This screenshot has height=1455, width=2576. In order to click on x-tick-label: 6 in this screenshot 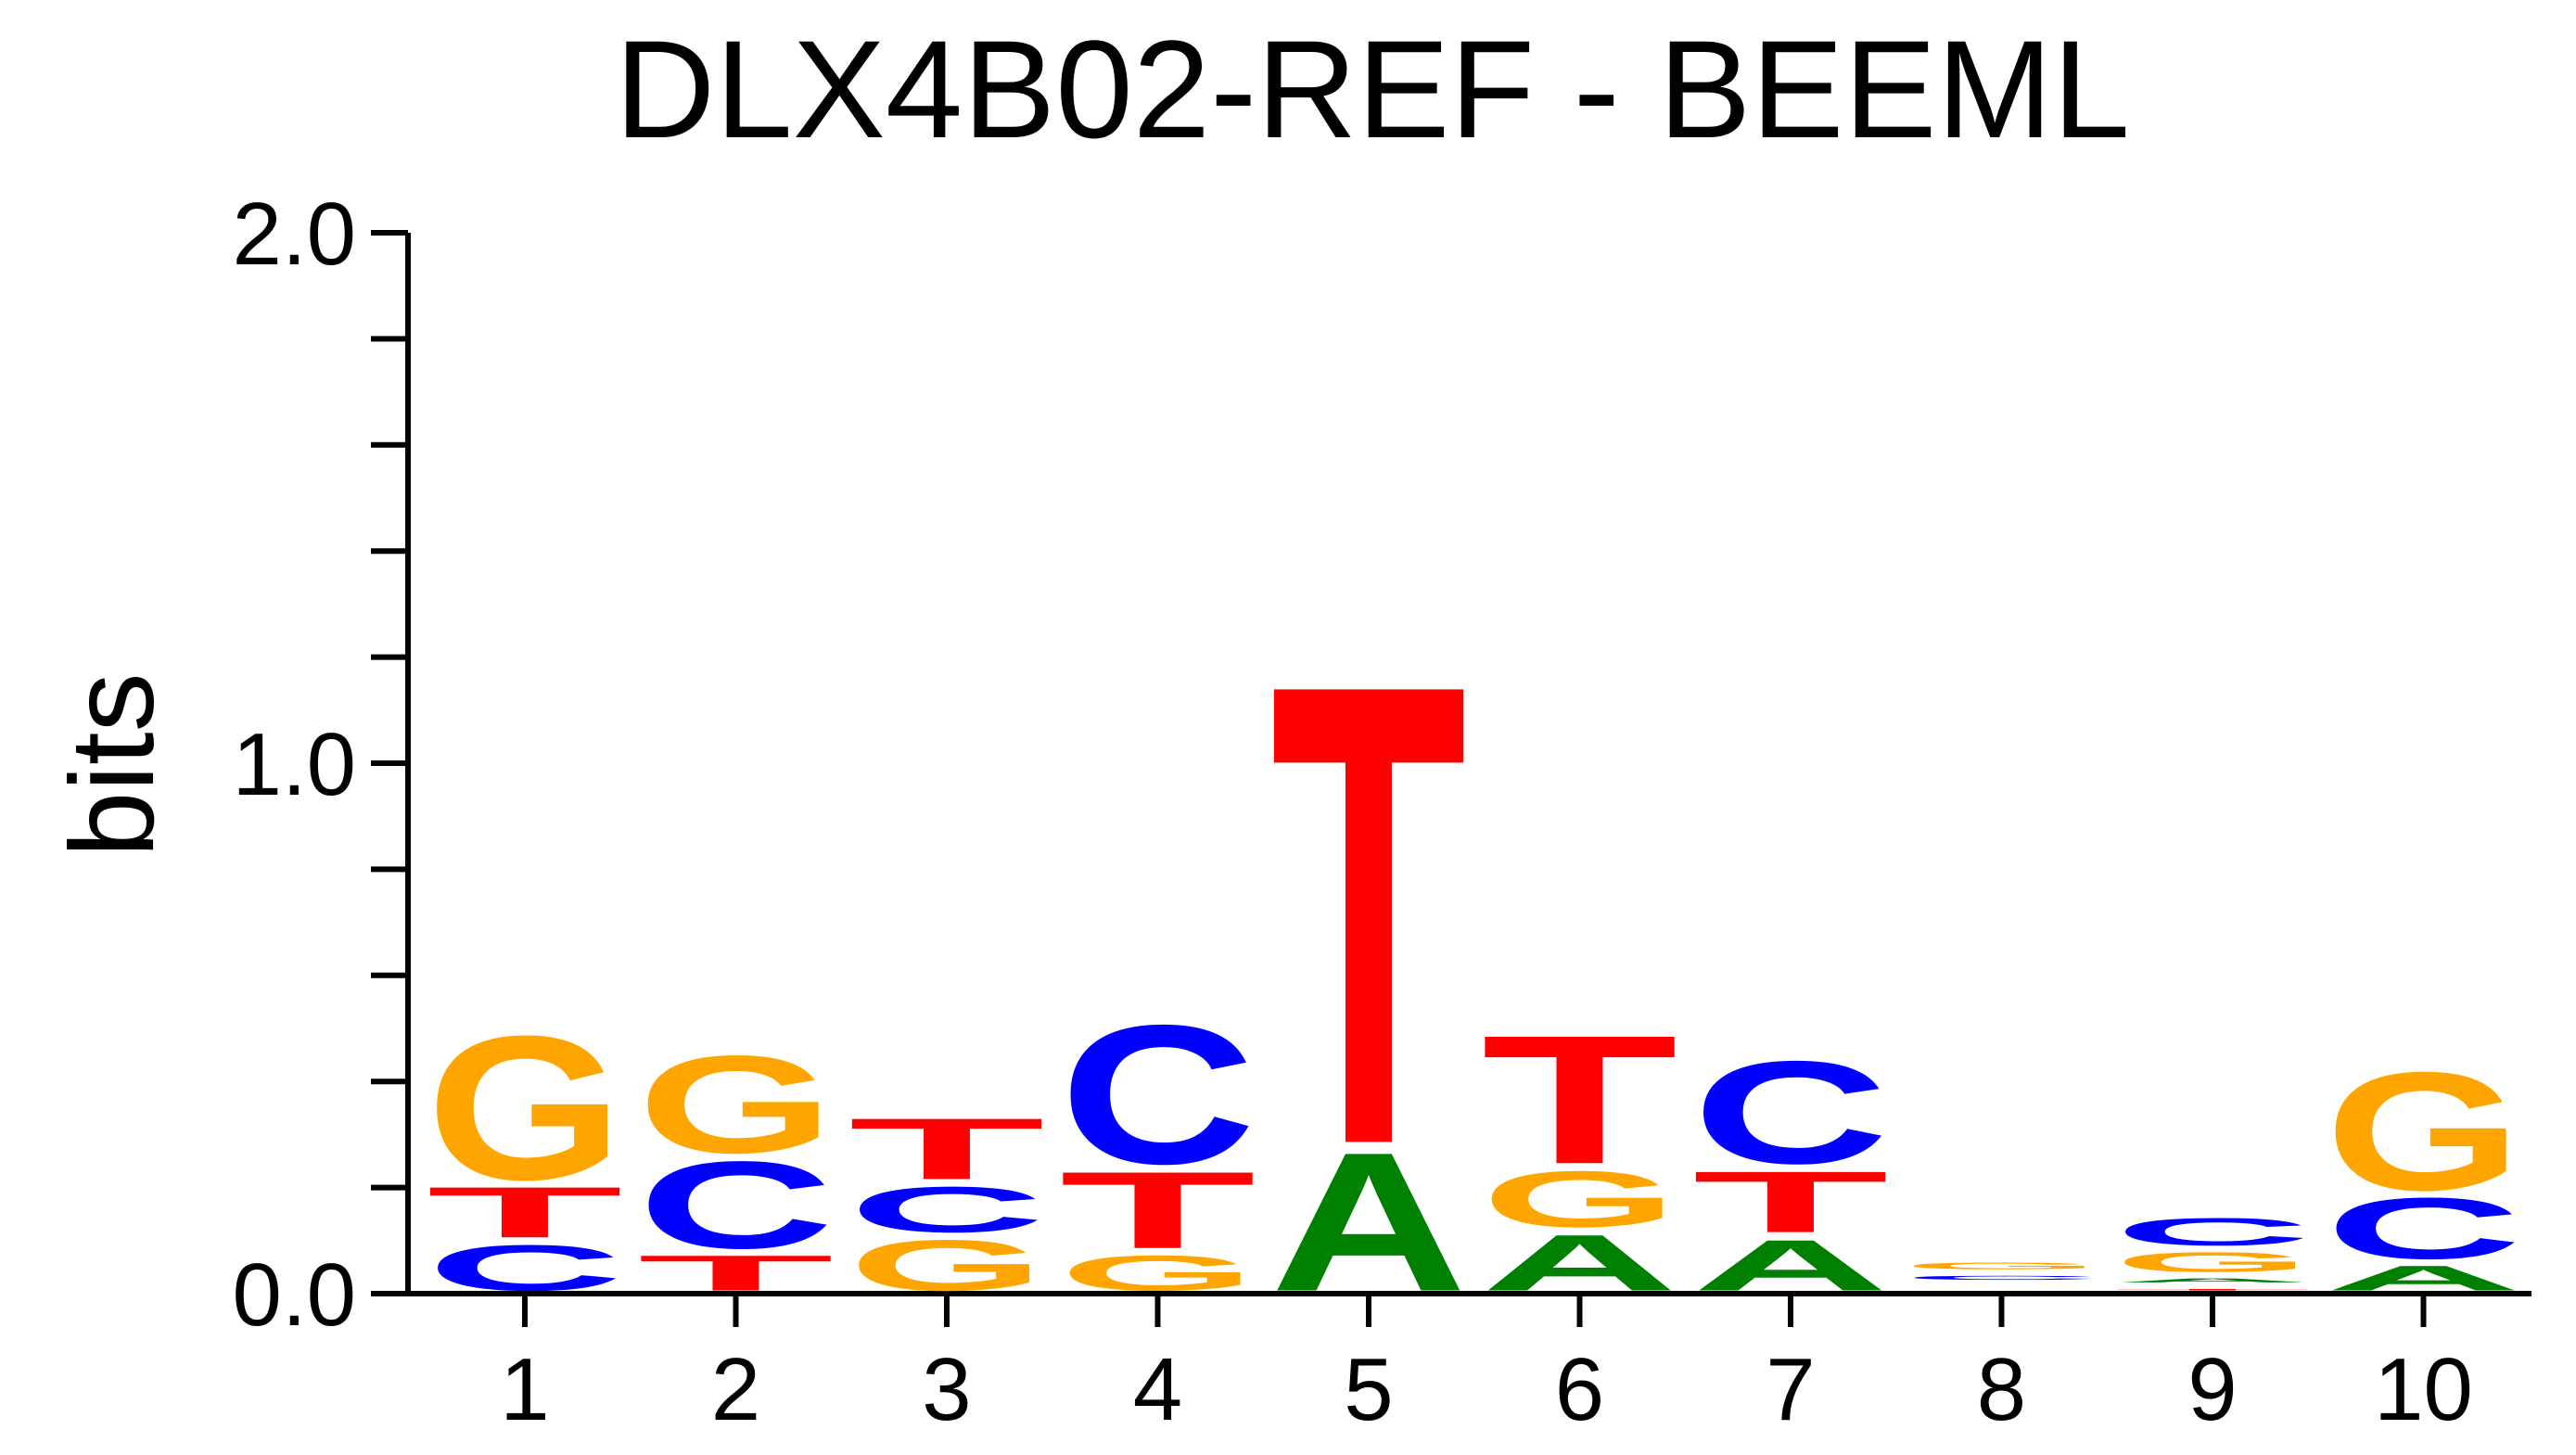, I will do `click(1579, 1389)`.